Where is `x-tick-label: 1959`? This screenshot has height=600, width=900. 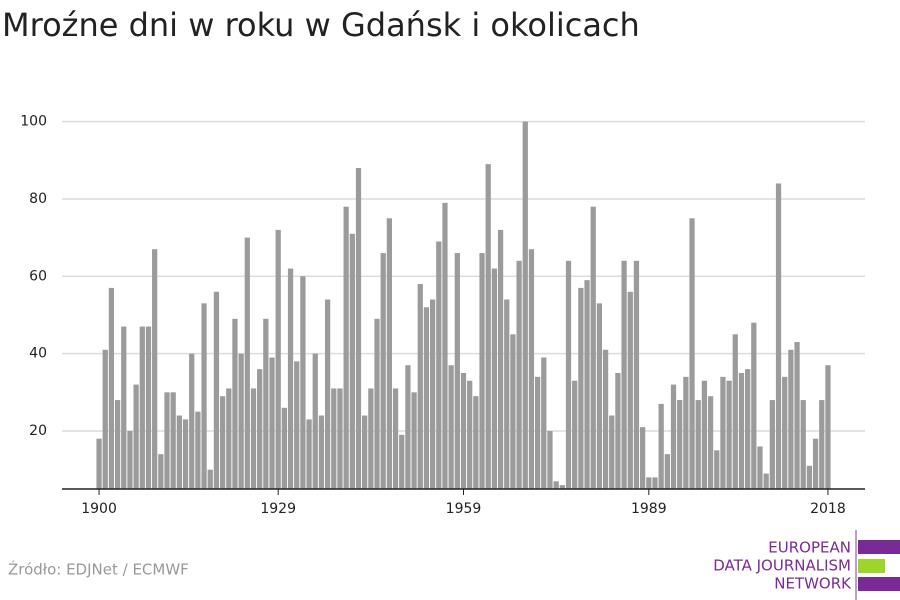 x-tick-label: 1959 is located at coordinates (464, 509).